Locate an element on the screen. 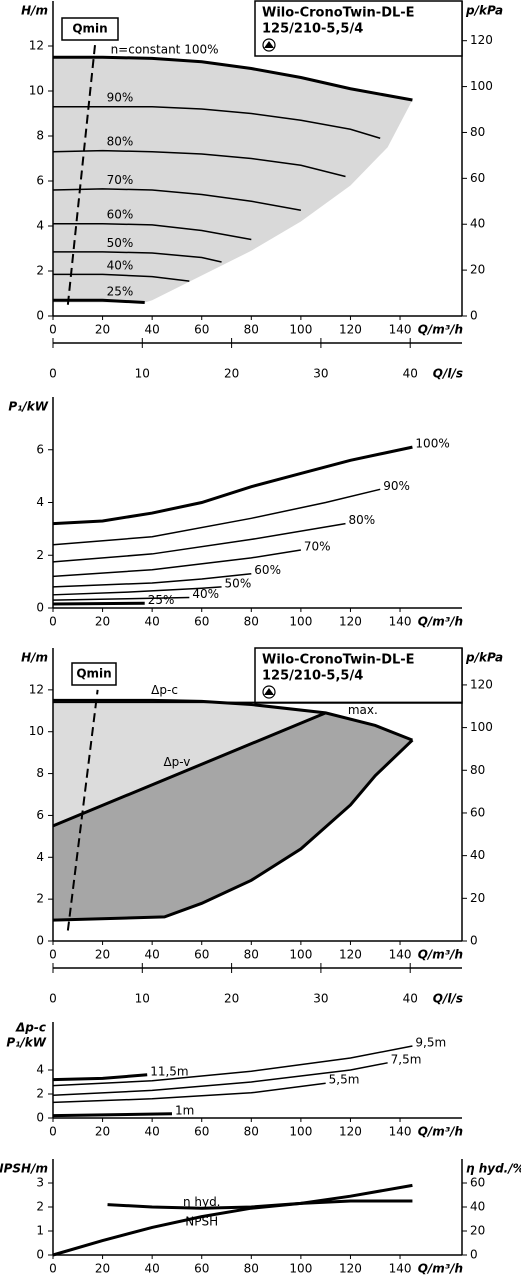 The height and width of the screenshot is (1280, 521). y-axis-label: Δp-c is located at coordinates (30, 1028).